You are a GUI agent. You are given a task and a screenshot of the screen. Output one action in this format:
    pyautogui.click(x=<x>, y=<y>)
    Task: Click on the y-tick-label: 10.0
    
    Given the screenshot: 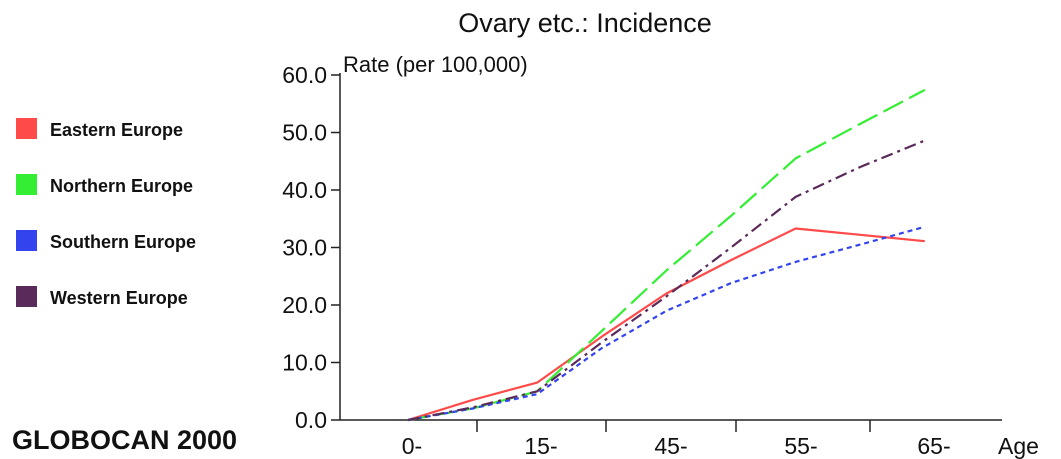 What is the action you would take?
    pyautogui.click(x=304, y=363)
    